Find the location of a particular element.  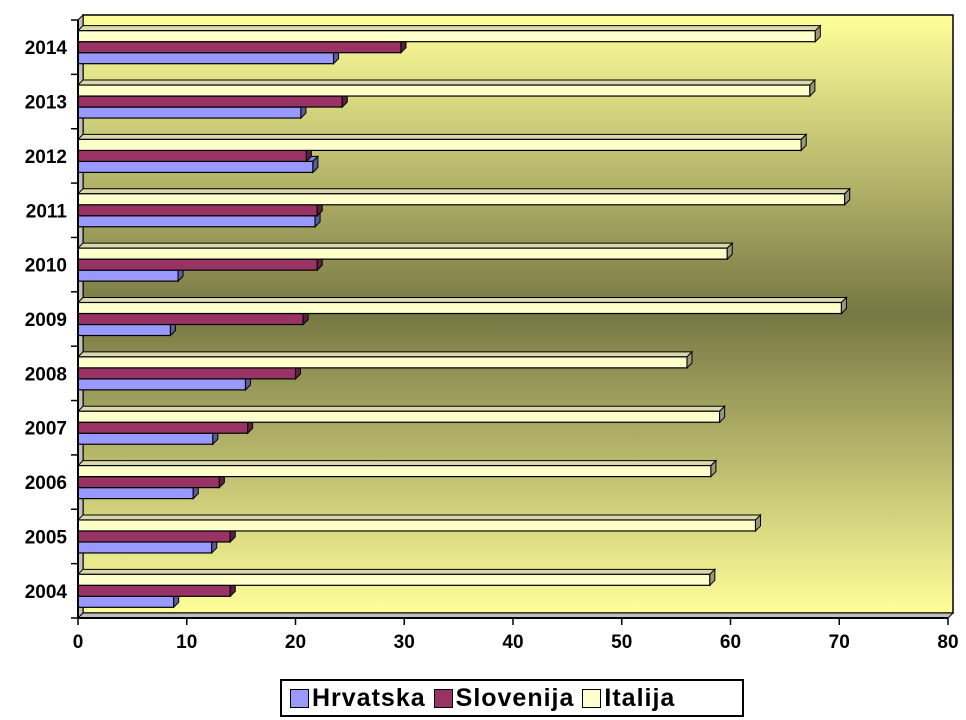

legend-label-slovenija: Slovenija is located at coordinates (515, 697).